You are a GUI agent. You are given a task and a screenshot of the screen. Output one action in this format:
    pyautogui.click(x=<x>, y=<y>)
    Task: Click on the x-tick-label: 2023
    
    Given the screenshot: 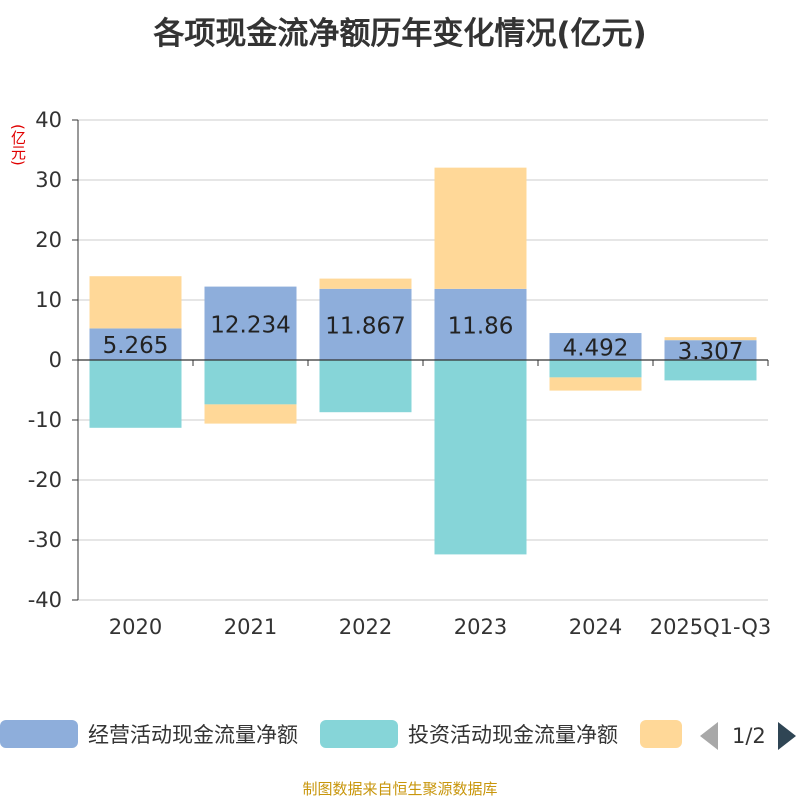 What is the action you would take?
    pyautogui.click(x=480, y=627)
    